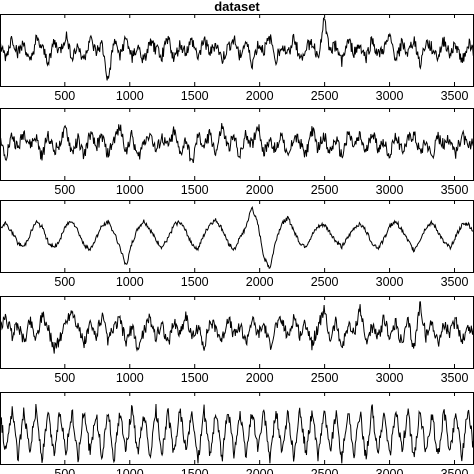  I want to click on panel-5-xtick-label-3: 2000, so click(260, 470).